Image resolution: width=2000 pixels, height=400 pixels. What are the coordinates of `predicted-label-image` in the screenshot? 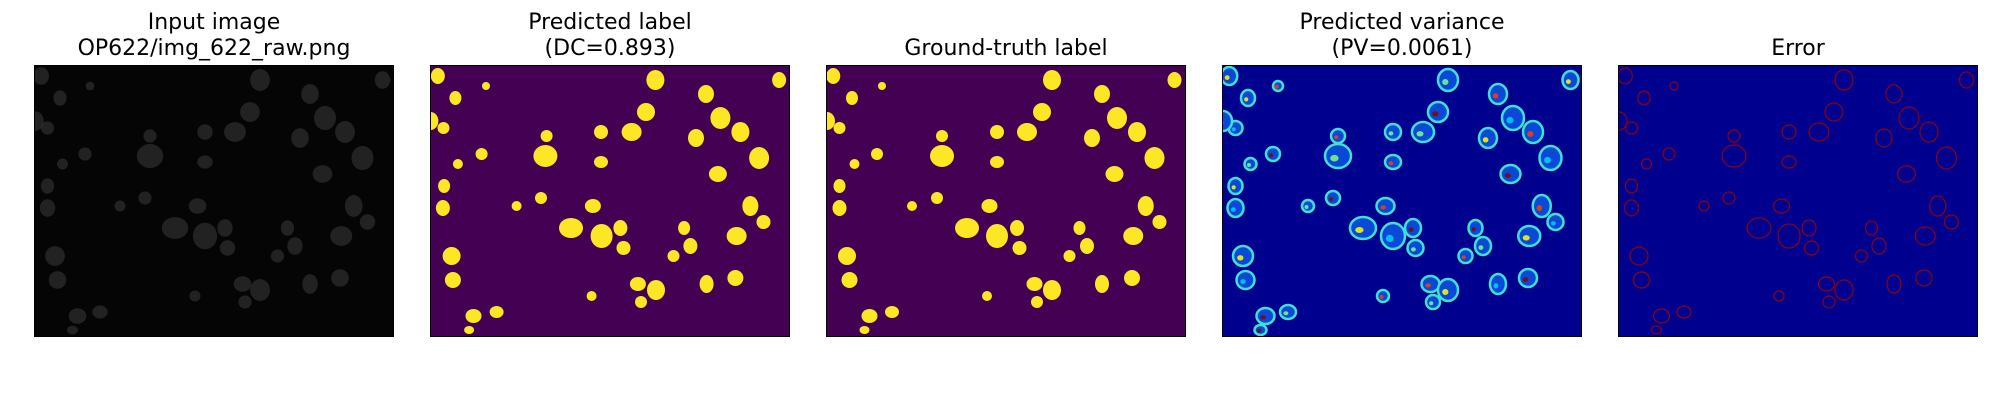 It's located at (610, 201).